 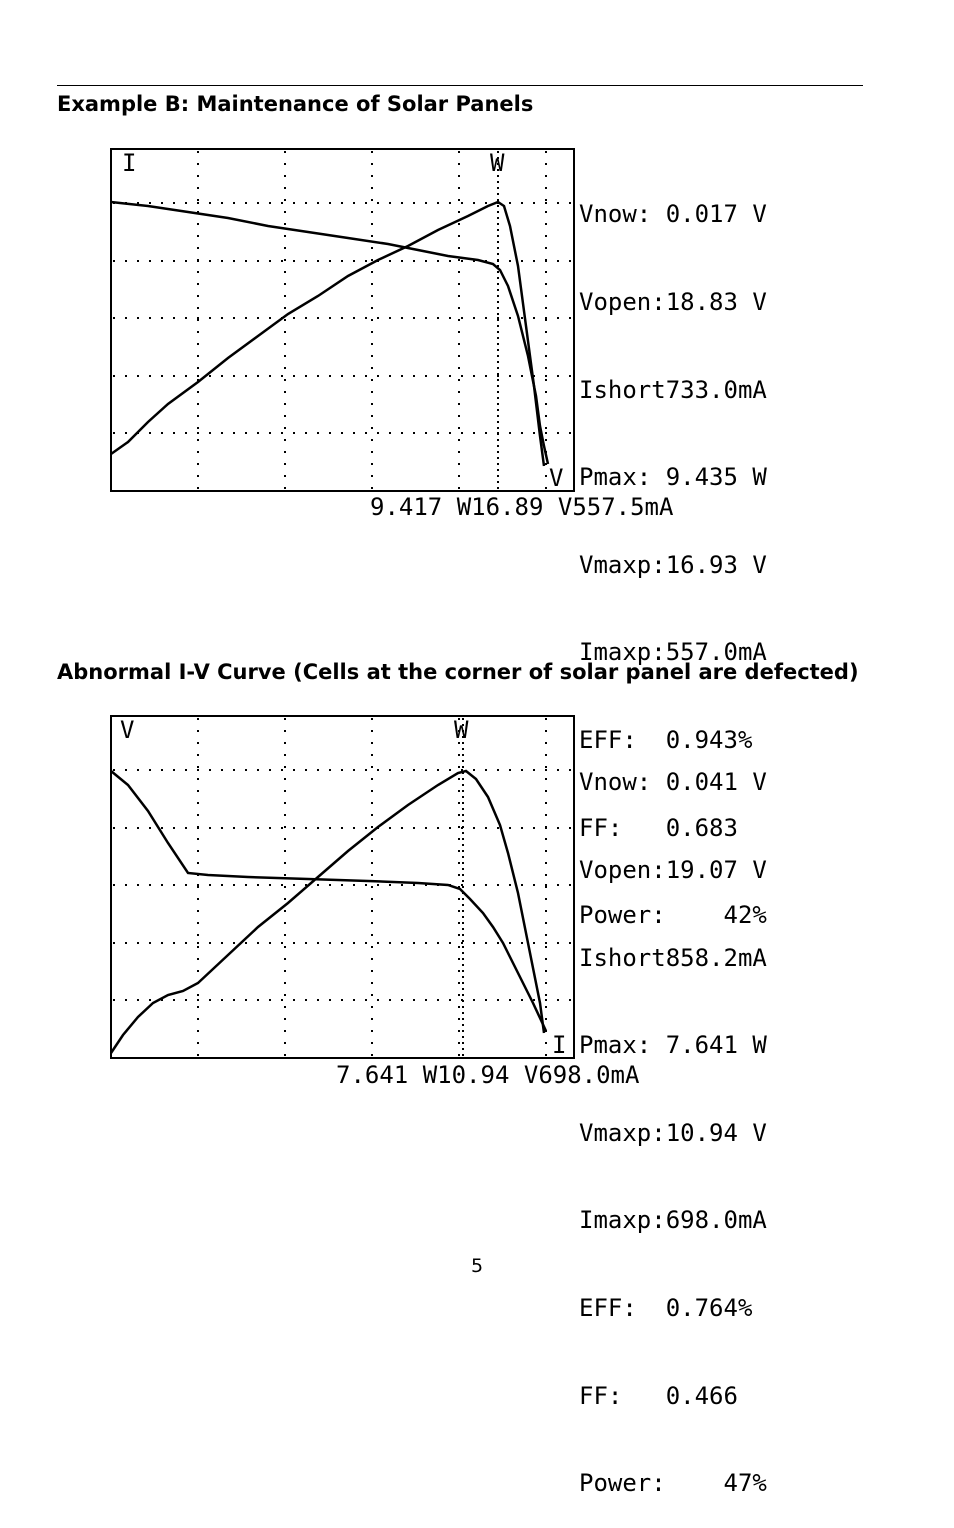 I want to click on cursor-voltage: 16.89 V, so click(x=522, y=507).